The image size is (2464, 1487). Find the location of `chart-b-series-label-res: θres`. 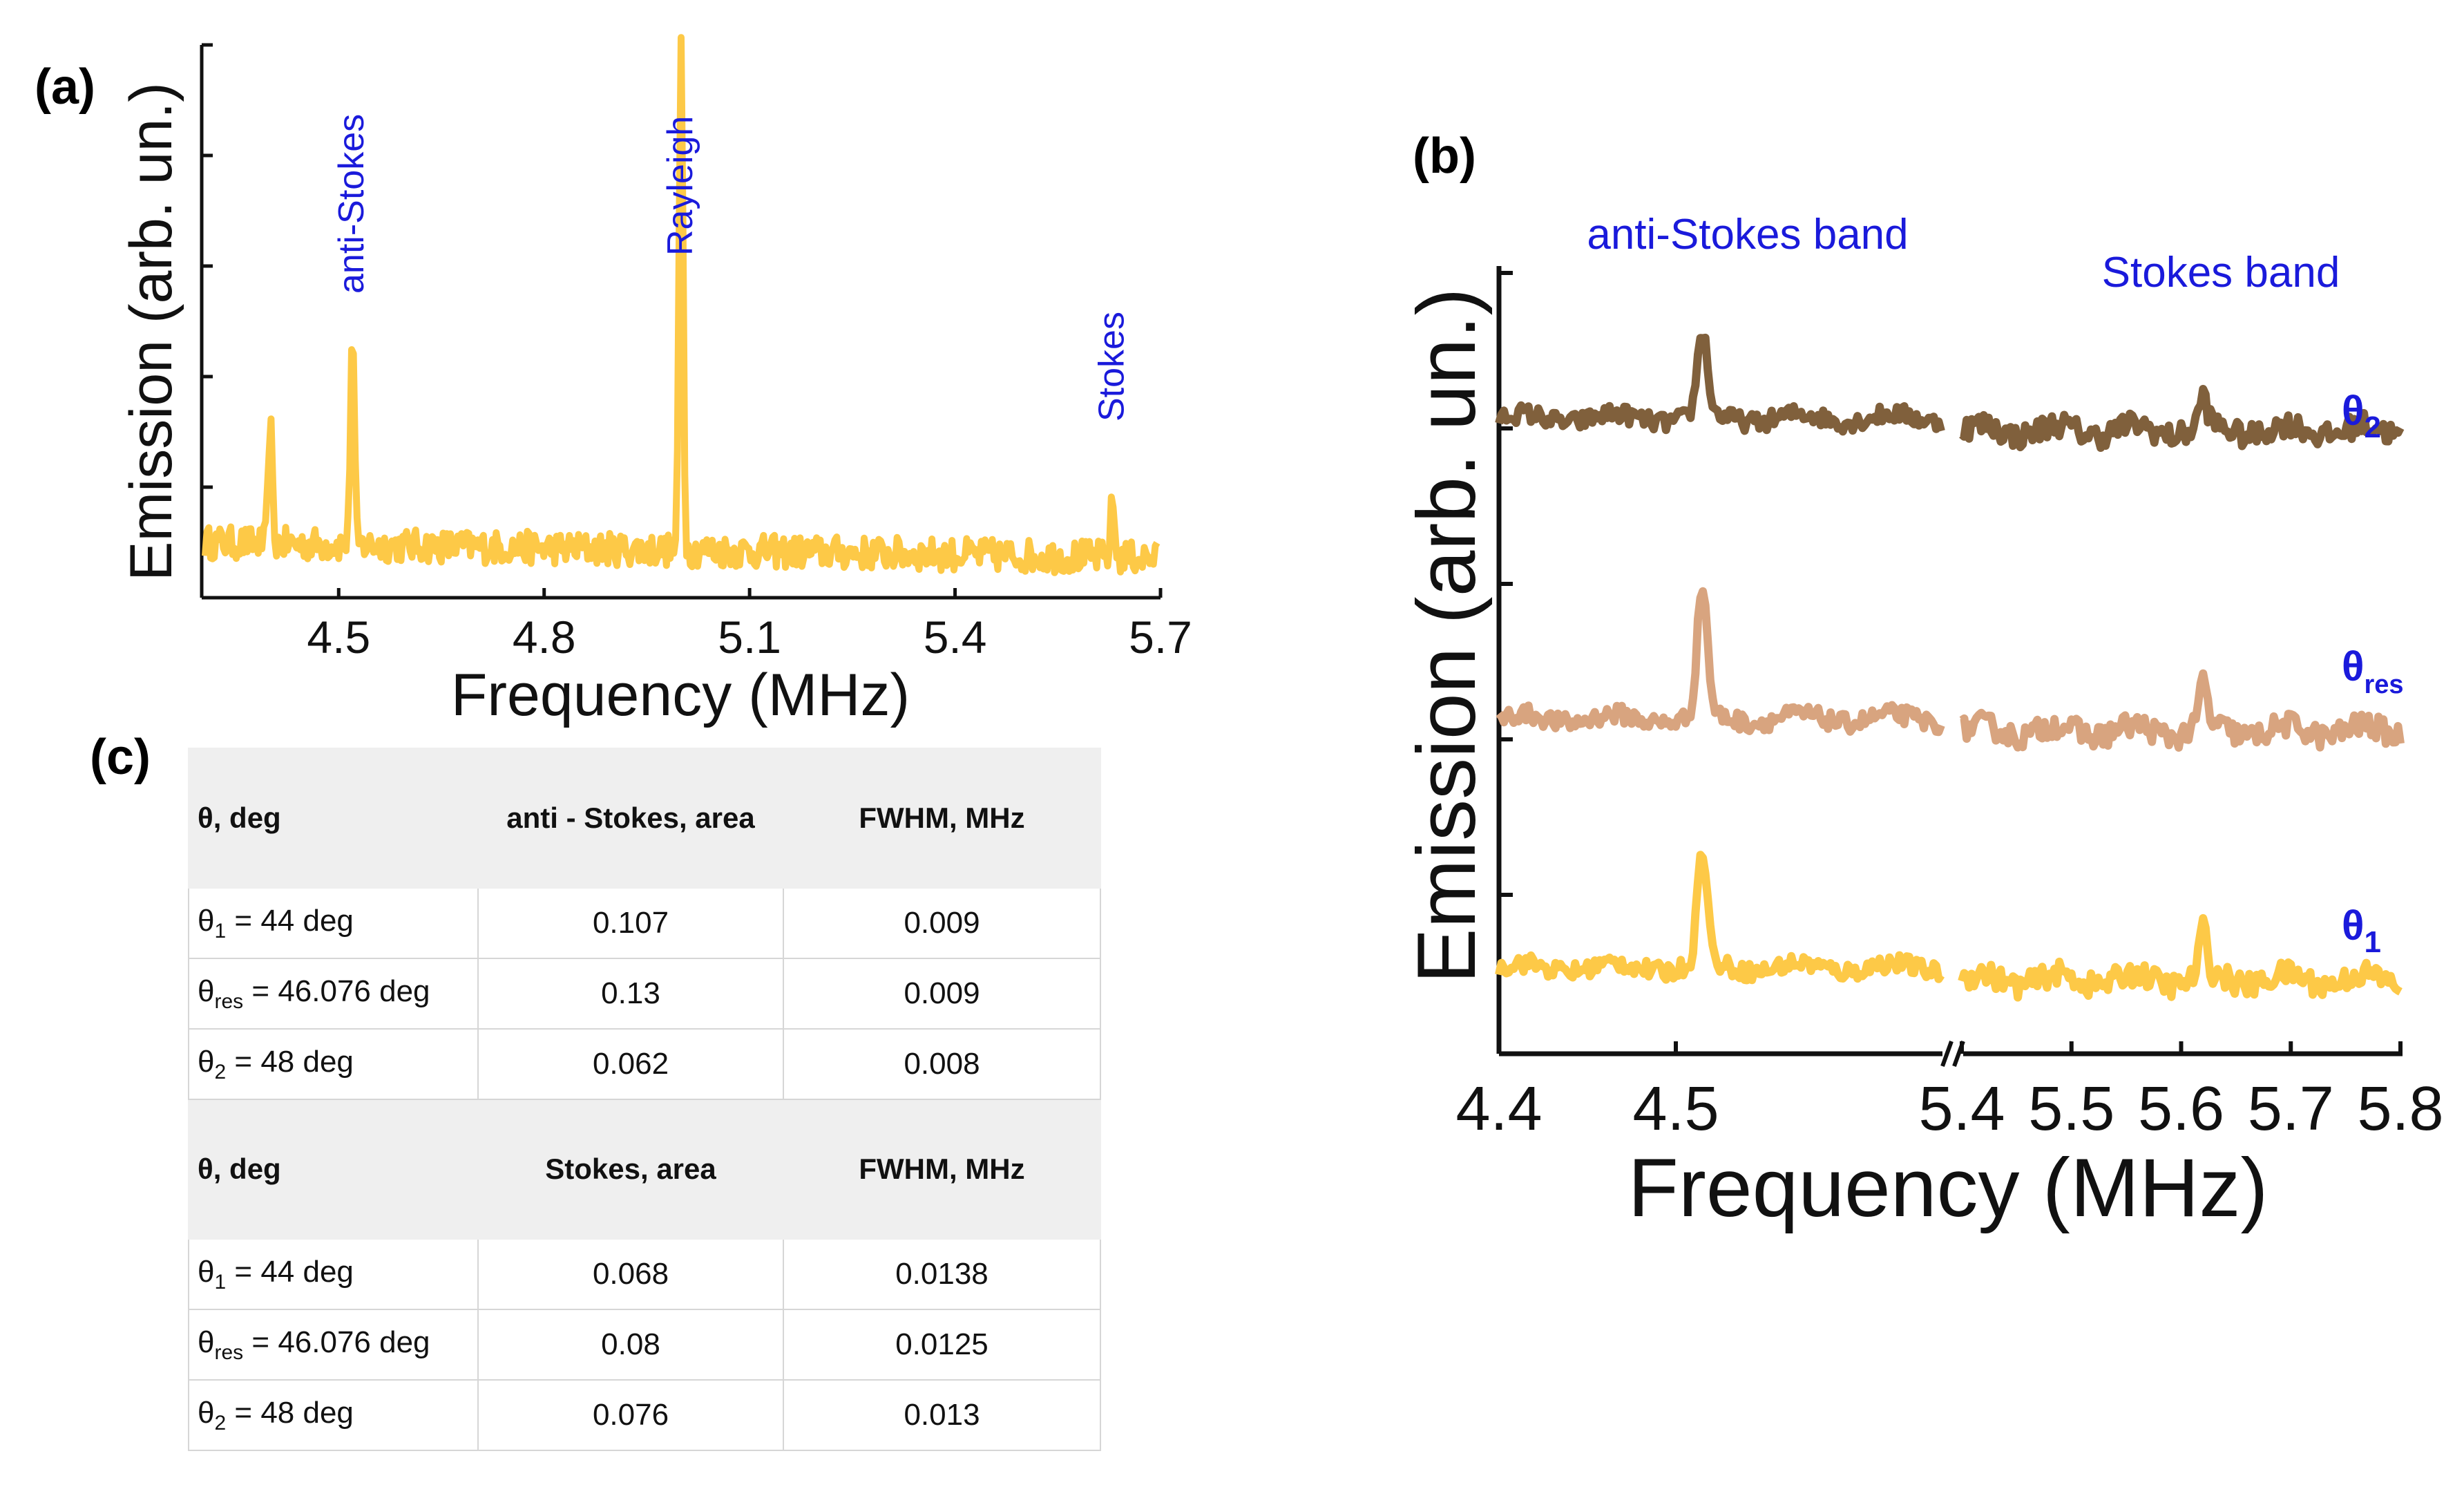

chart-b-series-label-res: θres is located at coordinates (2373, 671).